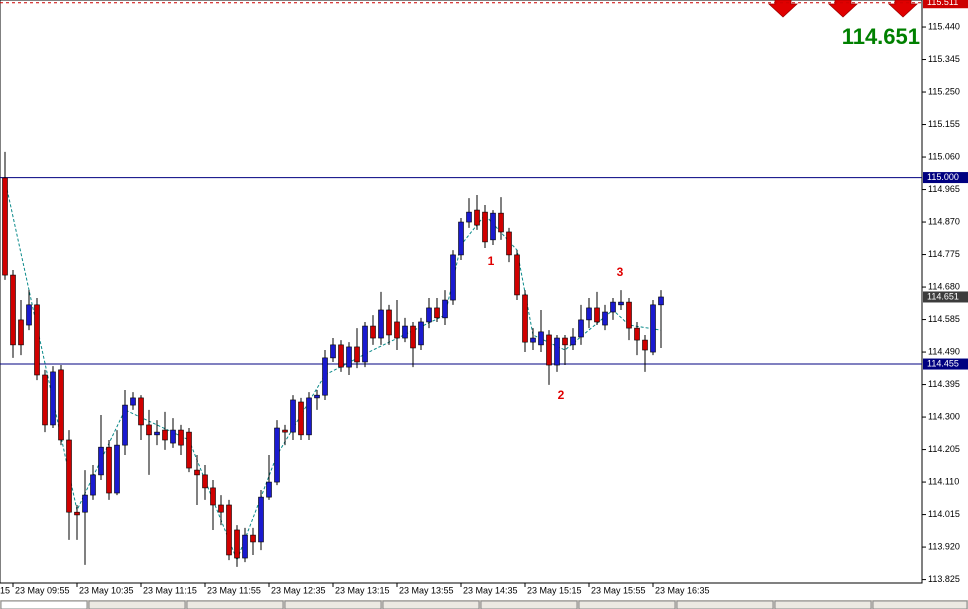  I want to click on y-tick-label: 114.870, so click(944, 221).